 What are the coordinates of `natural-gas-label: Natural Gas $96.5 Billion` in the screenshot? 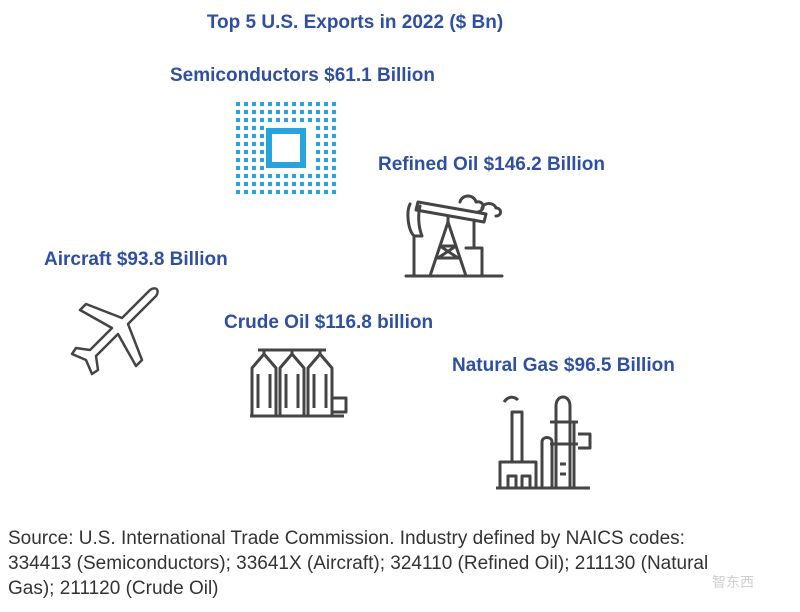 It's located at (563, 365).